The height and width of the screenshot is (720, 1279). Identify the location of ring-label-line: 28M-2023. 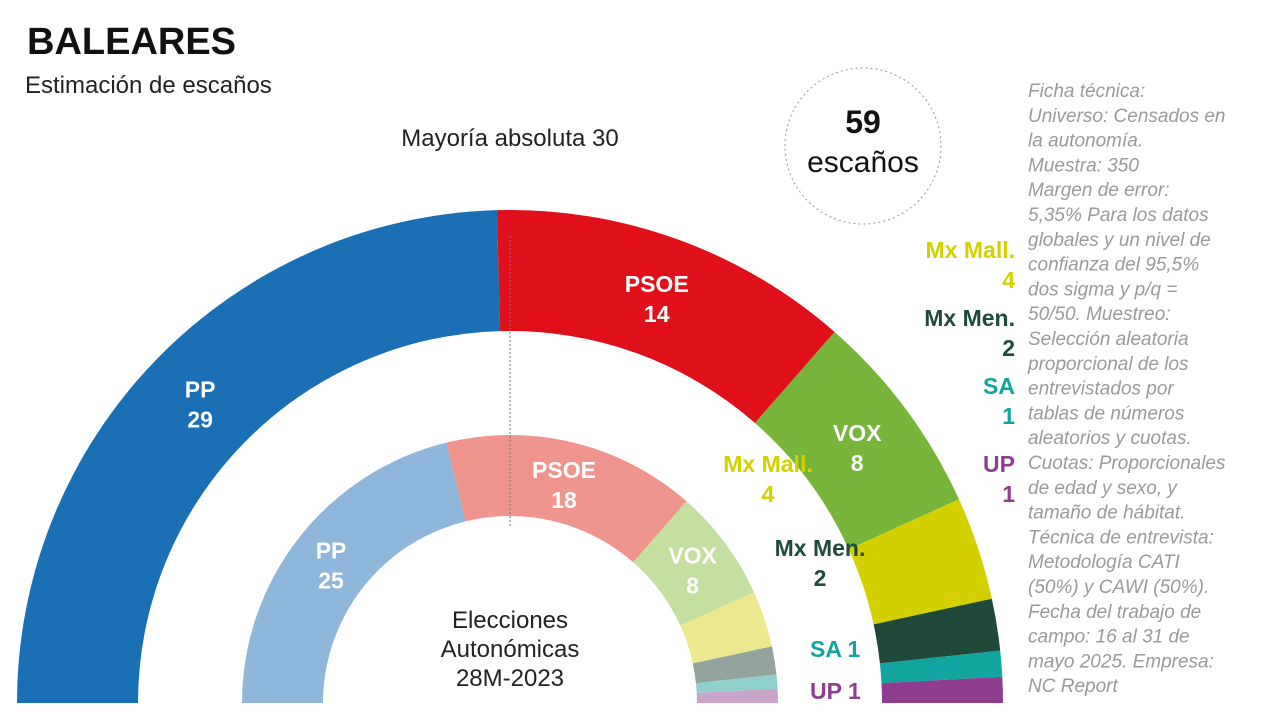
(510, 678).